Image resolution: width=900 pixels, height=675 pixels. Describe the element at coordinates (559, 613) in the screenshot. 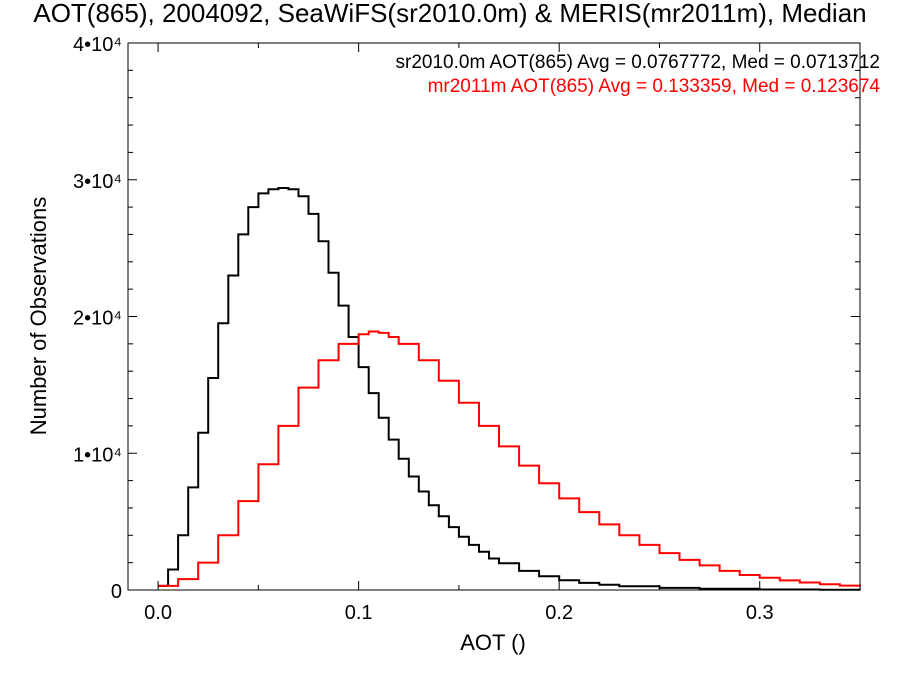

I see `x-tick-label: 0.2` at that location.